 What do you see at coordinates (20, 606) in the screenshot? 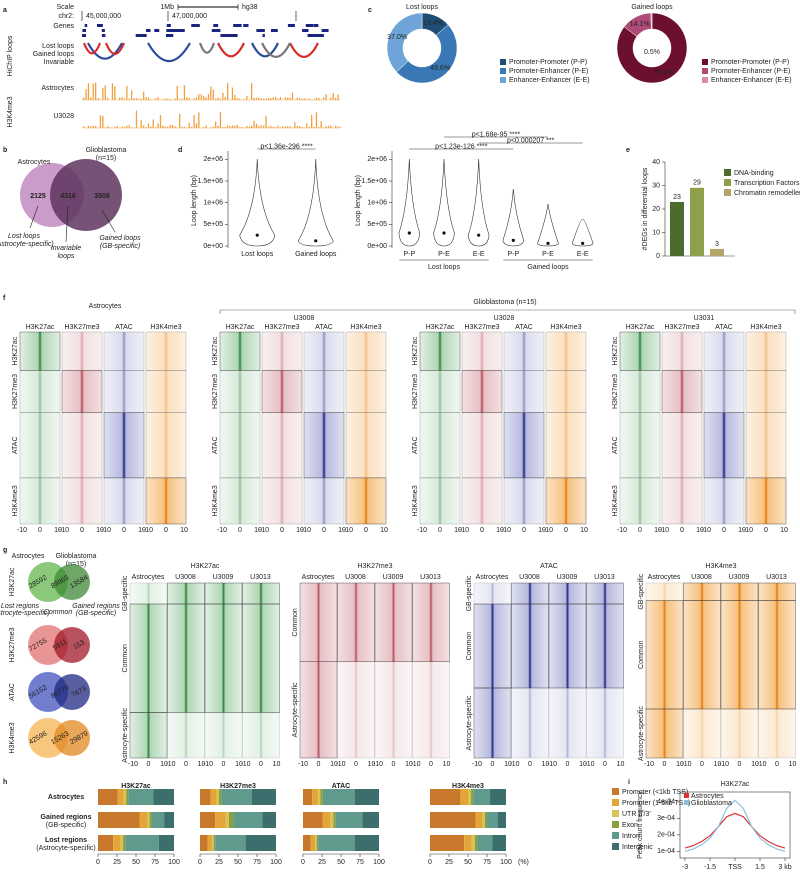
I see `label: Lost regions` at bounding box center [20, 606].